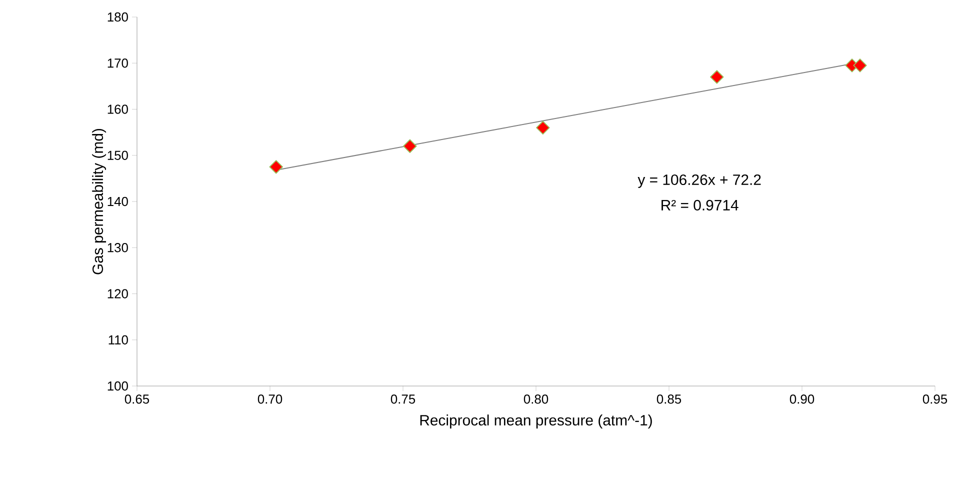  Describe the element at coordinates (118, 63) in the screenshot. I see `y-tick-label: 170` at that location.